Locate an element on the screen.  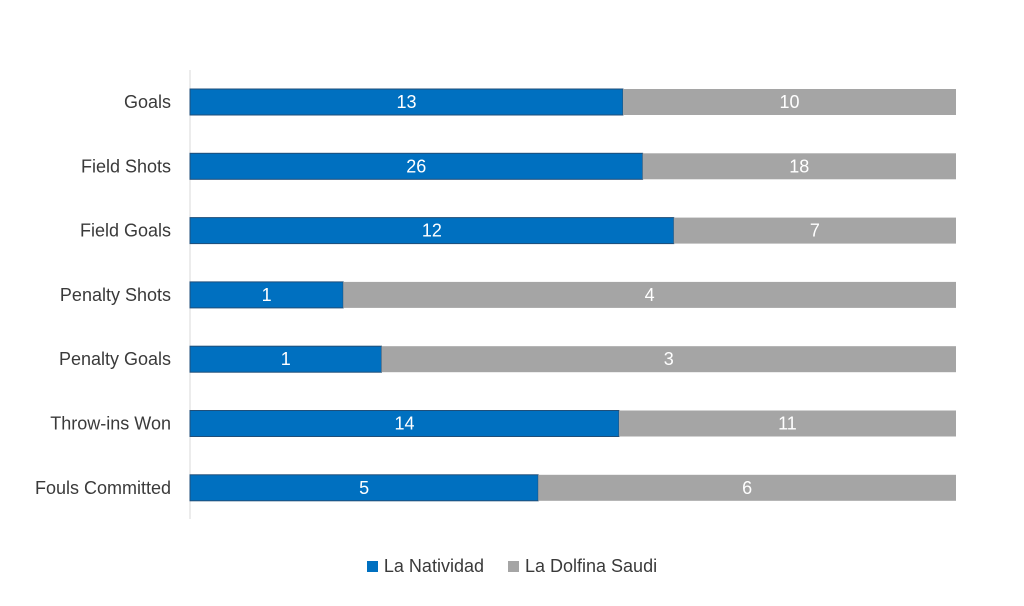
data-label: 14 is located at coordinates (404, 424).